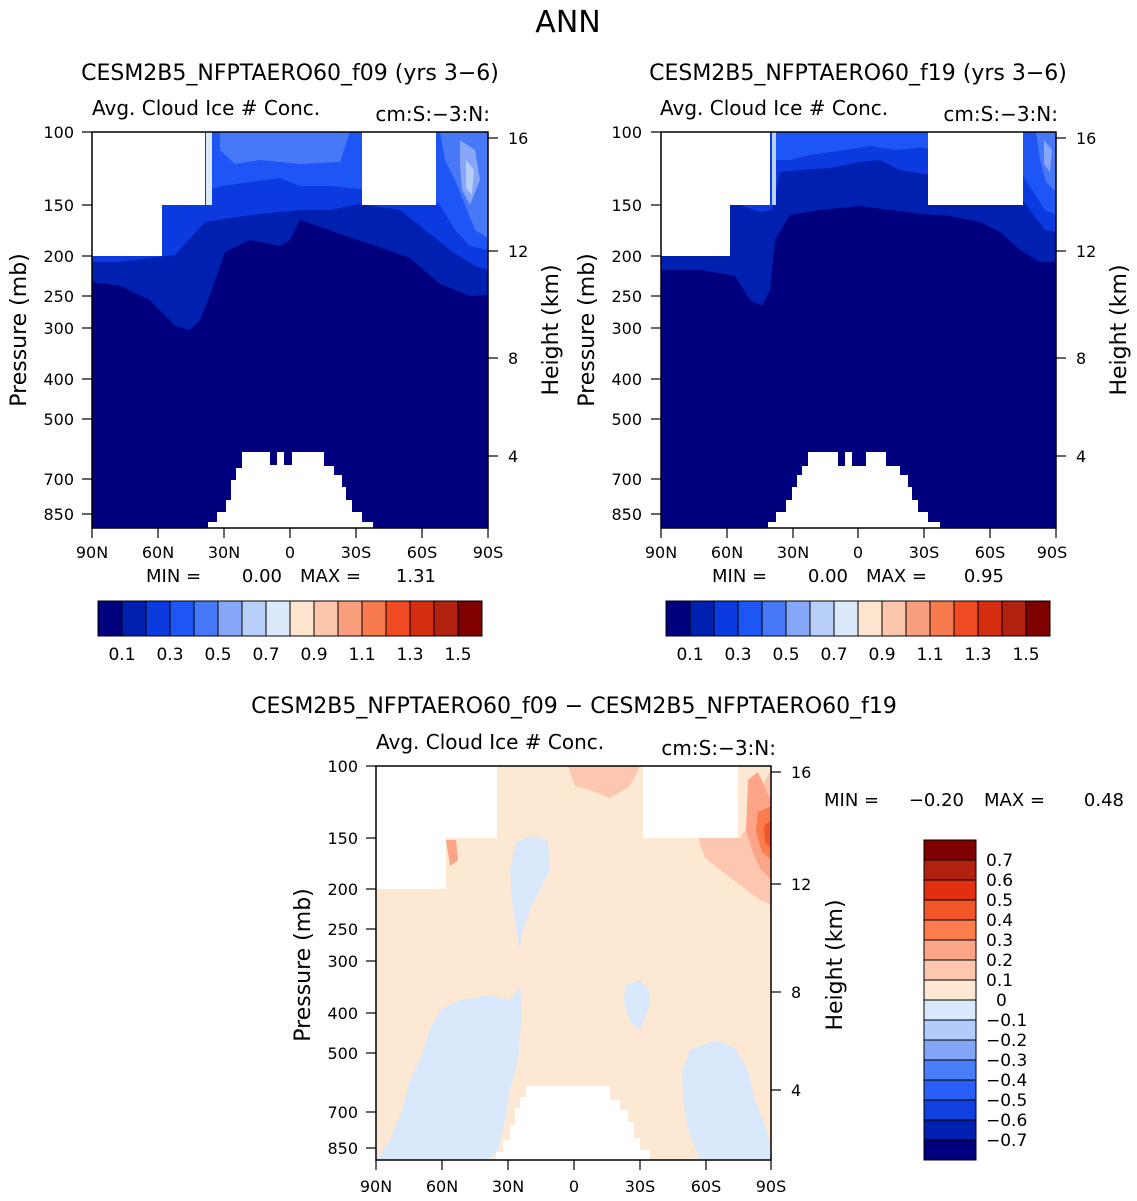 This screenshot has width=1137, height=1201. I want to click on panel-title: CESM2B5_NFPTAERO60_f09 (yrs 3−6), so click(290, 73).